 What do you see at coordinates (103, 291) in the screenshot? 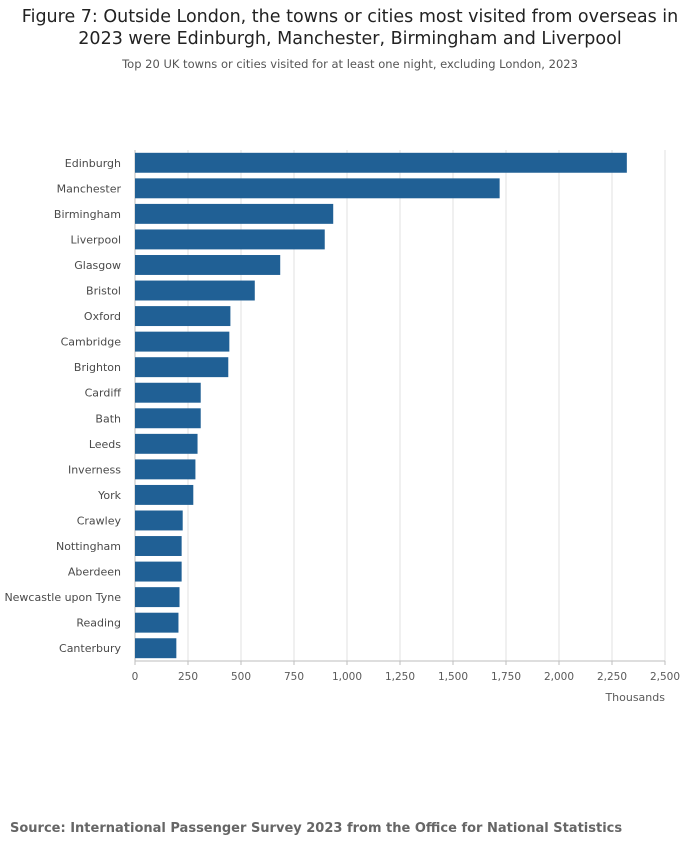
I see `category-label: Bristol` at bounding box center [103, 291].